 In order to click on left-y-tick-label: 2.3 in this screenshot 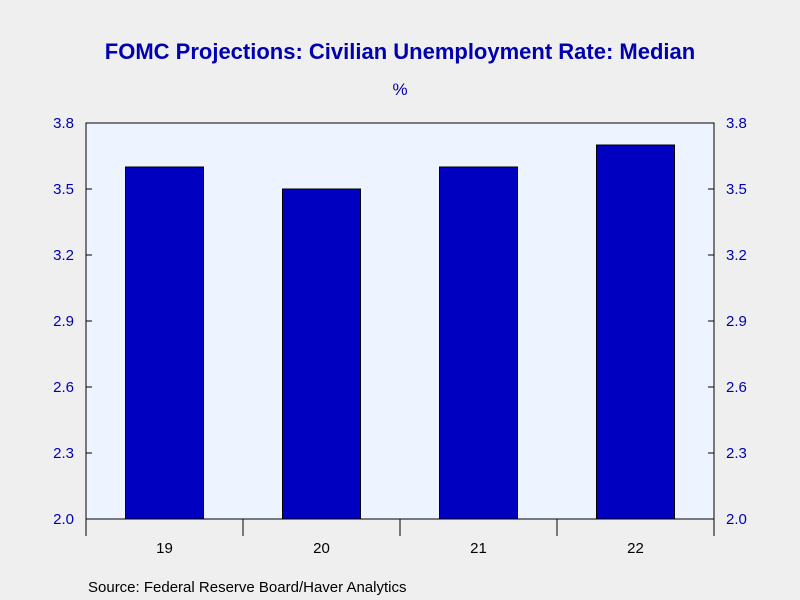, I will do `click(63, 453)`.